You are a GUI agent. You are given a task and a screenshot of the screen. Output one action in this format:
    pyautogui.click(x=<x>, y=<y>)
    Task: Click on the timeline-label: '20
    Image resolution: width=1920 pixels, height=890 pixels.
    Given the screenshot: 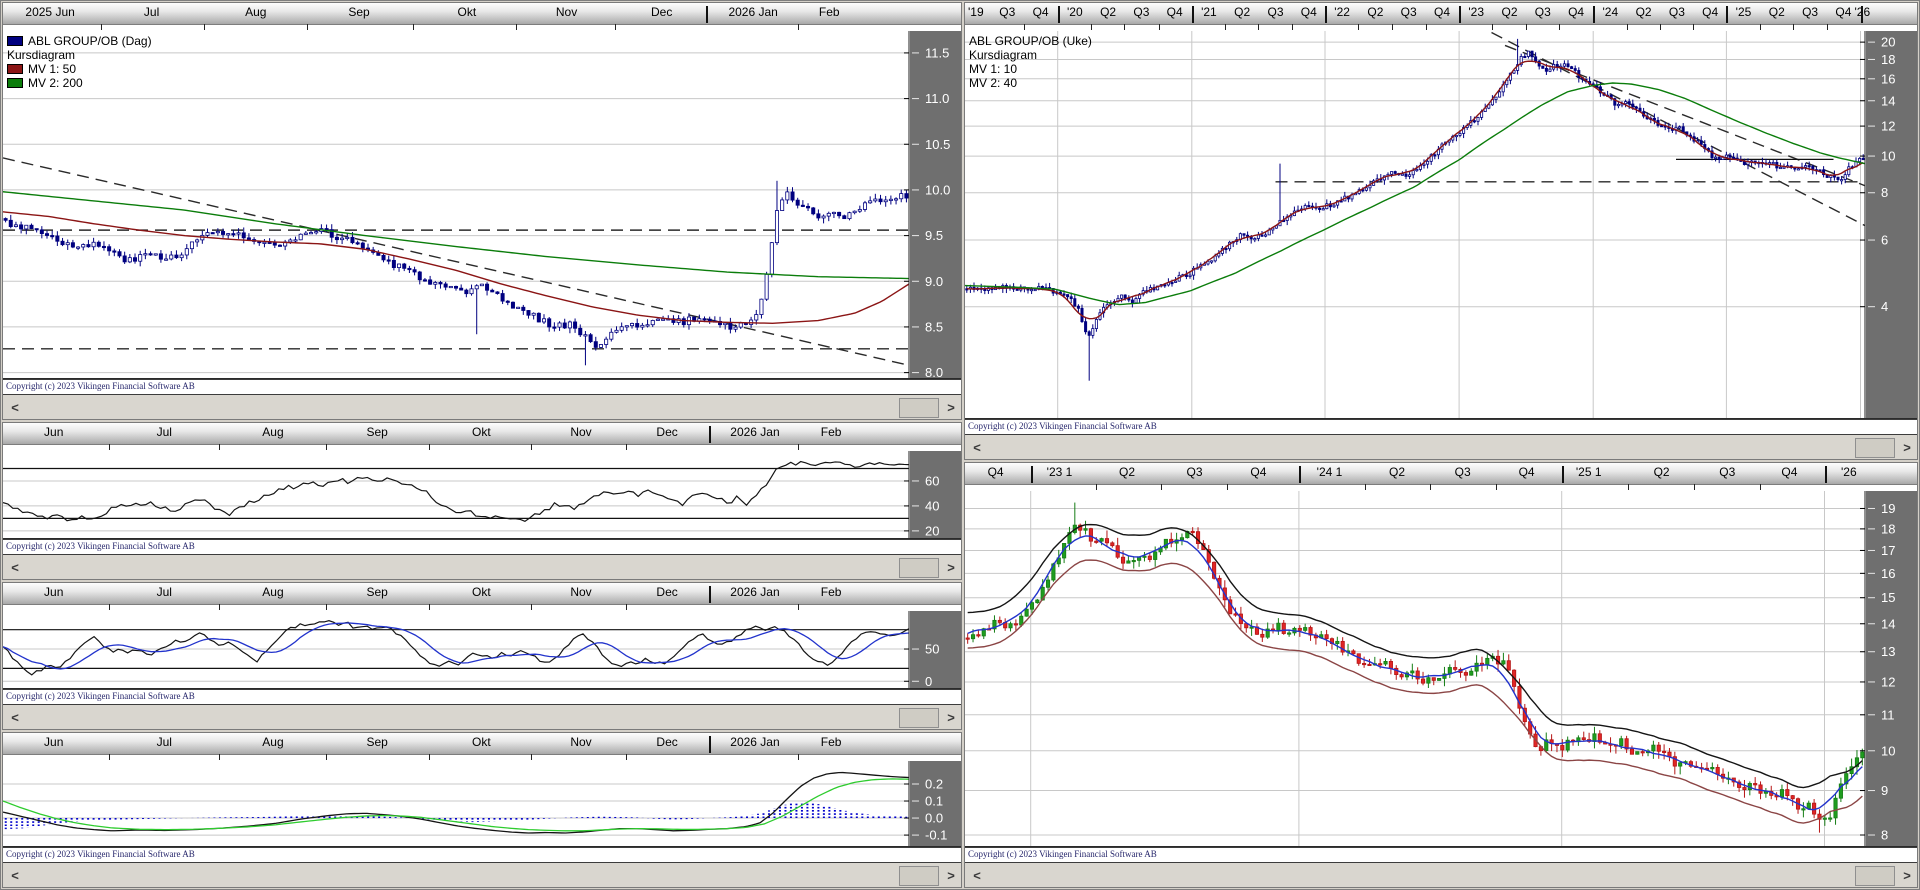 What is the action you would take?
    pyautogui.click(x=1074, y=12)
    